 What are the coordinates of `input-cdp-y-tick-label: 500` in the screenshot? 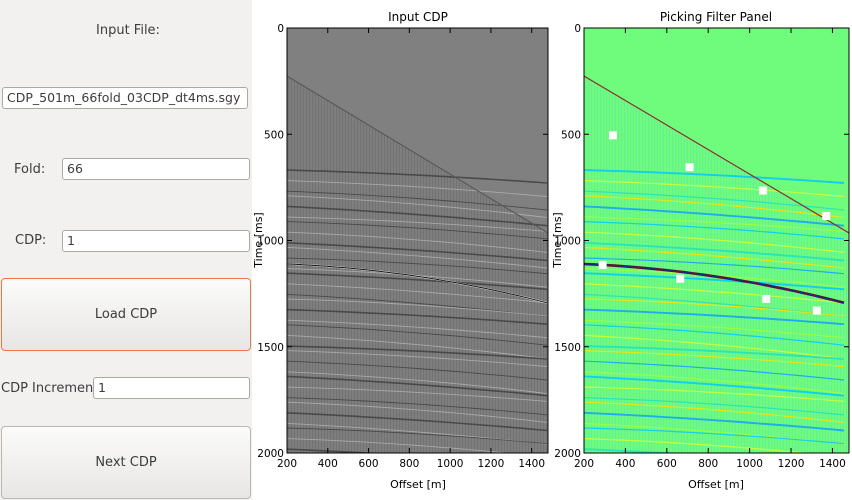 It's located at (274, 135).